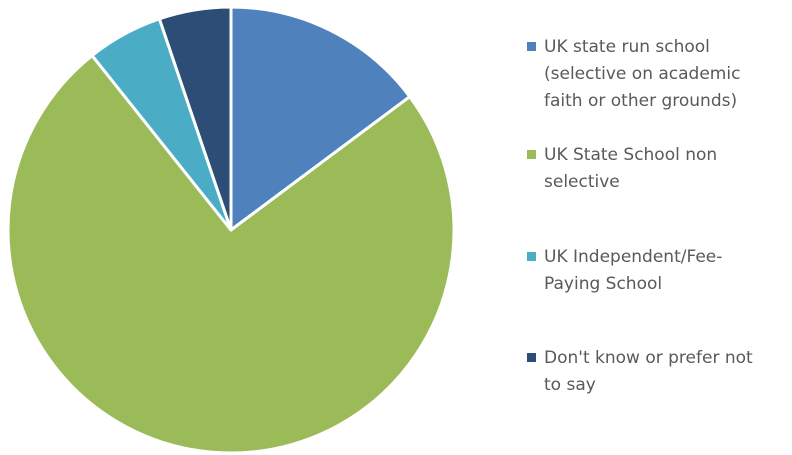  What do you see at coordinates (633, 270) in the screenshot?
I see `legend-label-independent: UK Independent/Fee- Paying School` at bounding box center [633, 270].